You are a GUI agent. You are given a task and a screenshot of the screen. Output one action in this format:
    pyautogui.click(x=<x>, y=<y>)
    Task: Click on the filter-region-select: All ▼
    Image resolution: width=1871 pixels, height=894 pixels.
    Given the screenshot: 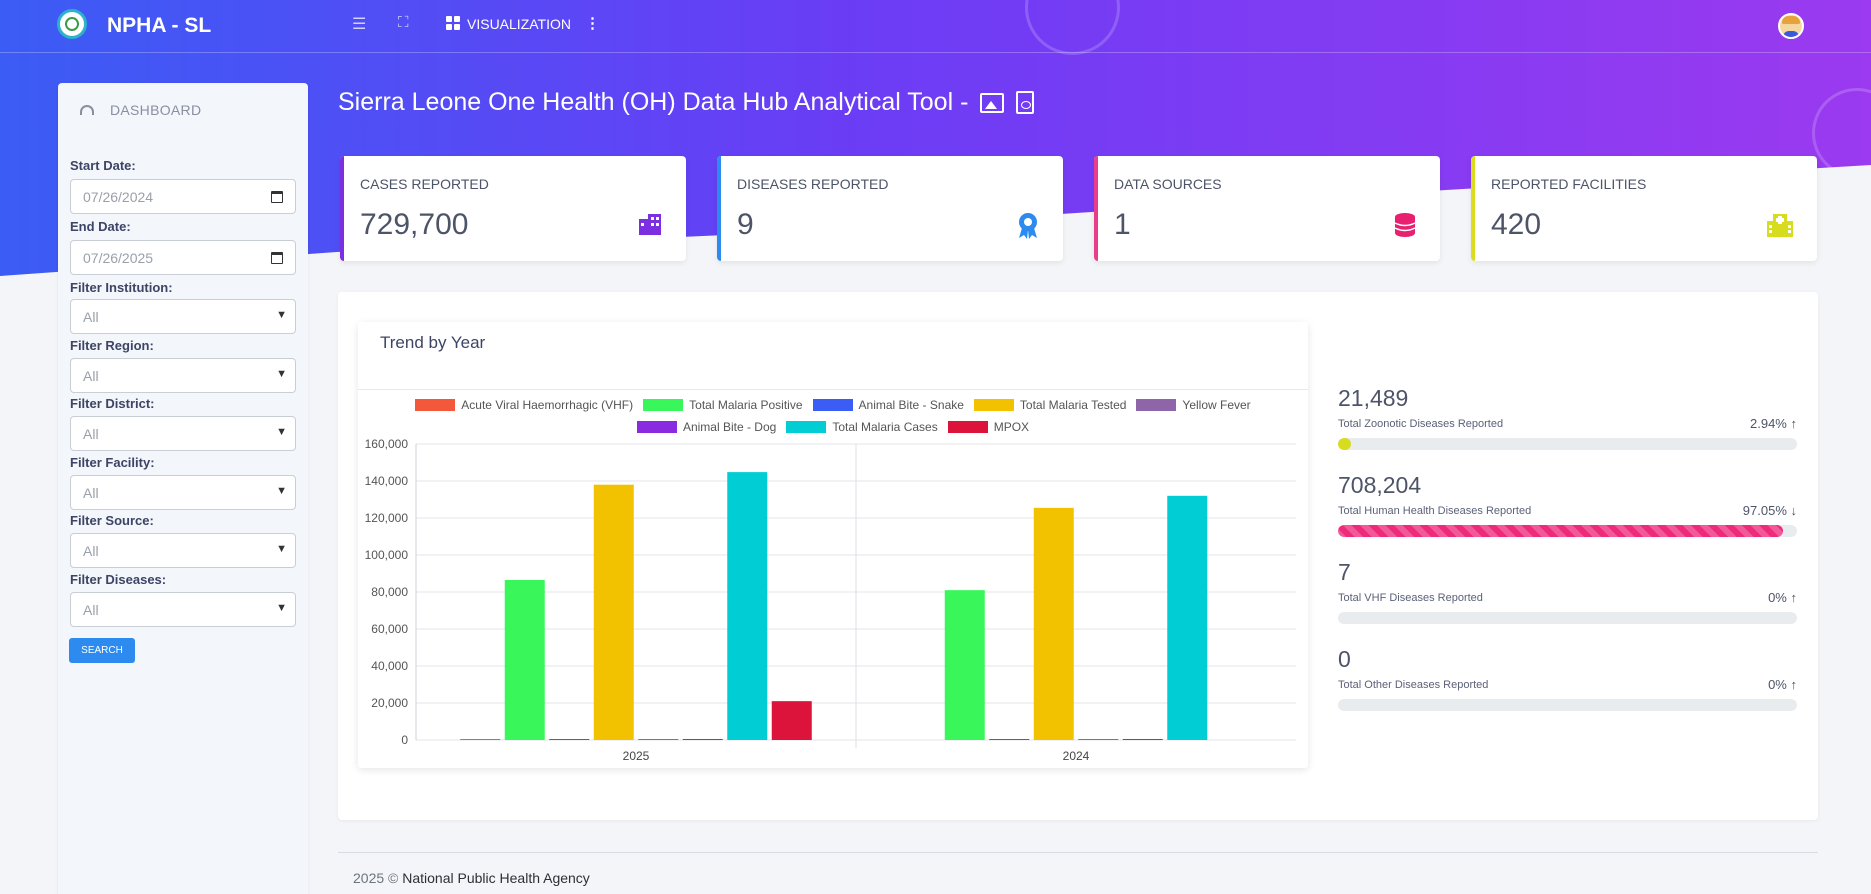 What is the action you would take?
    pyautogui.click(x=183, y=375)
    